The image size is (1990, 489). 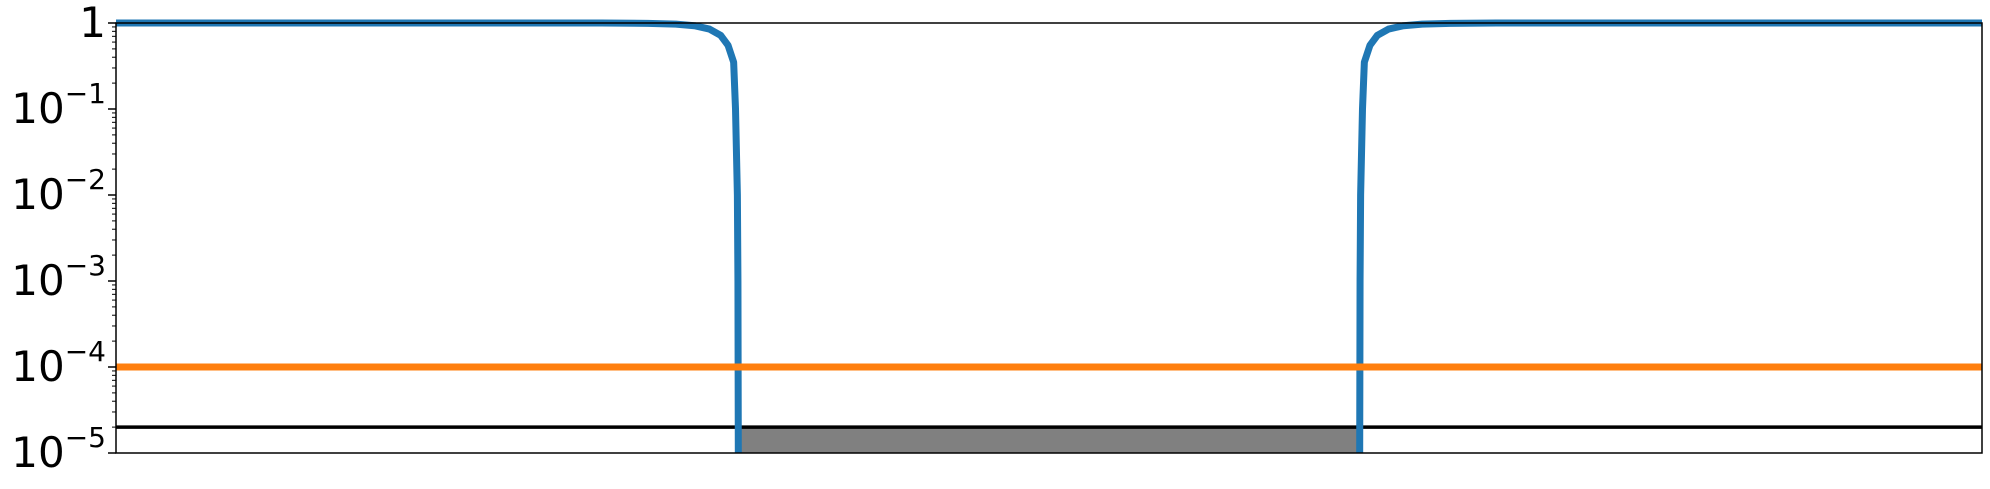 What do you see at coordinates (85, 351) in the screenshot?
I see `y-tick-label-exponent: −4` at bounding box center [85, 351].